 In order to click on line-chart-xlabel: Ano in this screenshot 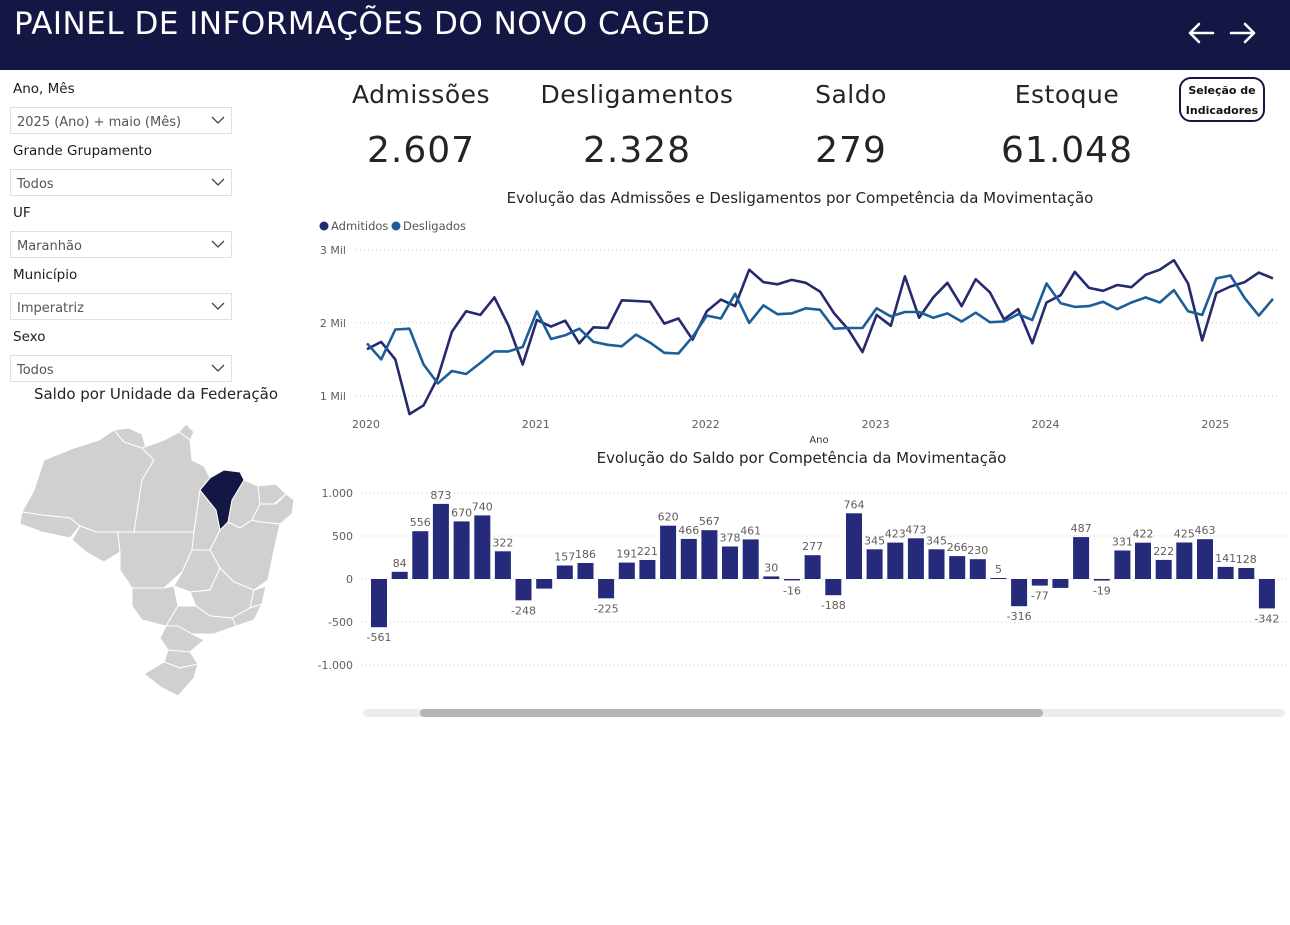, I will do `click(818, 440)`.